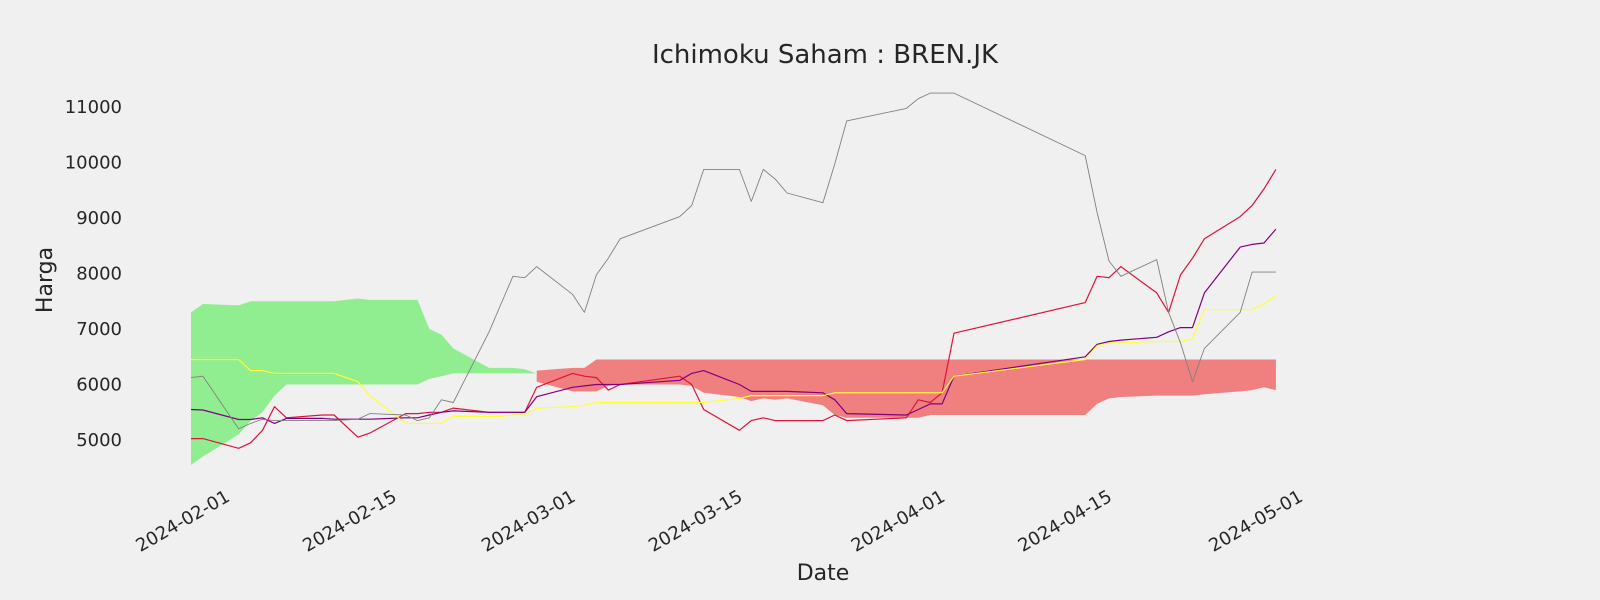 Image resolution: width=1600 pixels, height=600 pixels. What do you see at coordinates (45, 280) in the screenshot?
I see `y-axis-label: Harga` at bounding box center [45, 280].